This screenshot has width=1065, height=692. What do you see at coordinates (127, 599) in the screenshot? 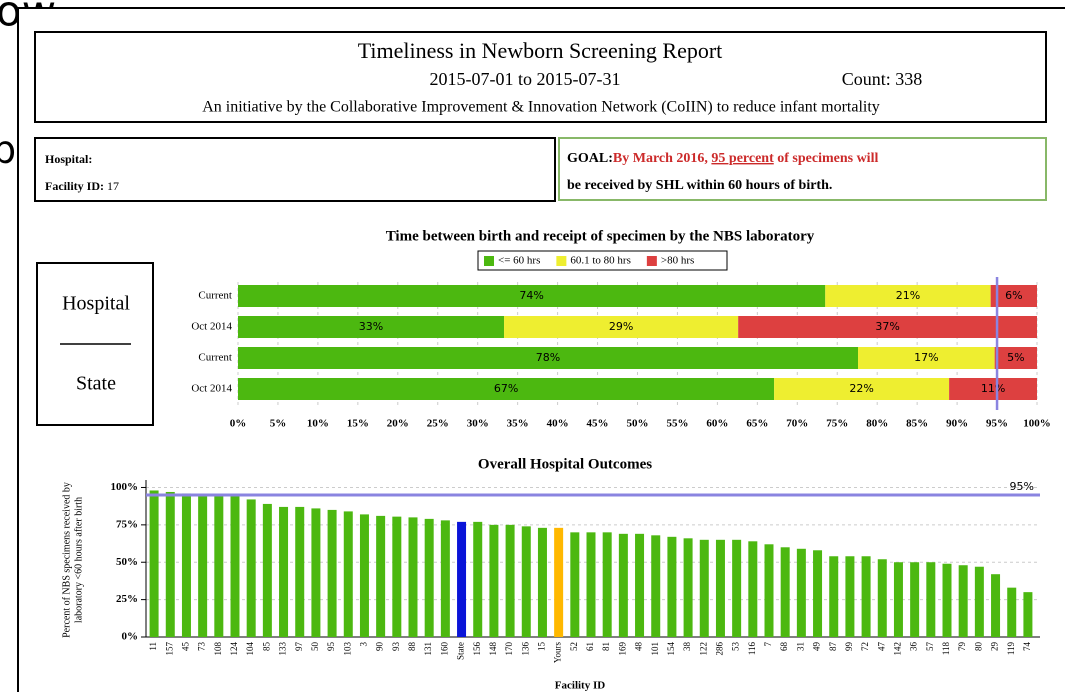
I see `y-tick-label: 25%` at bounding box center [127, 599].